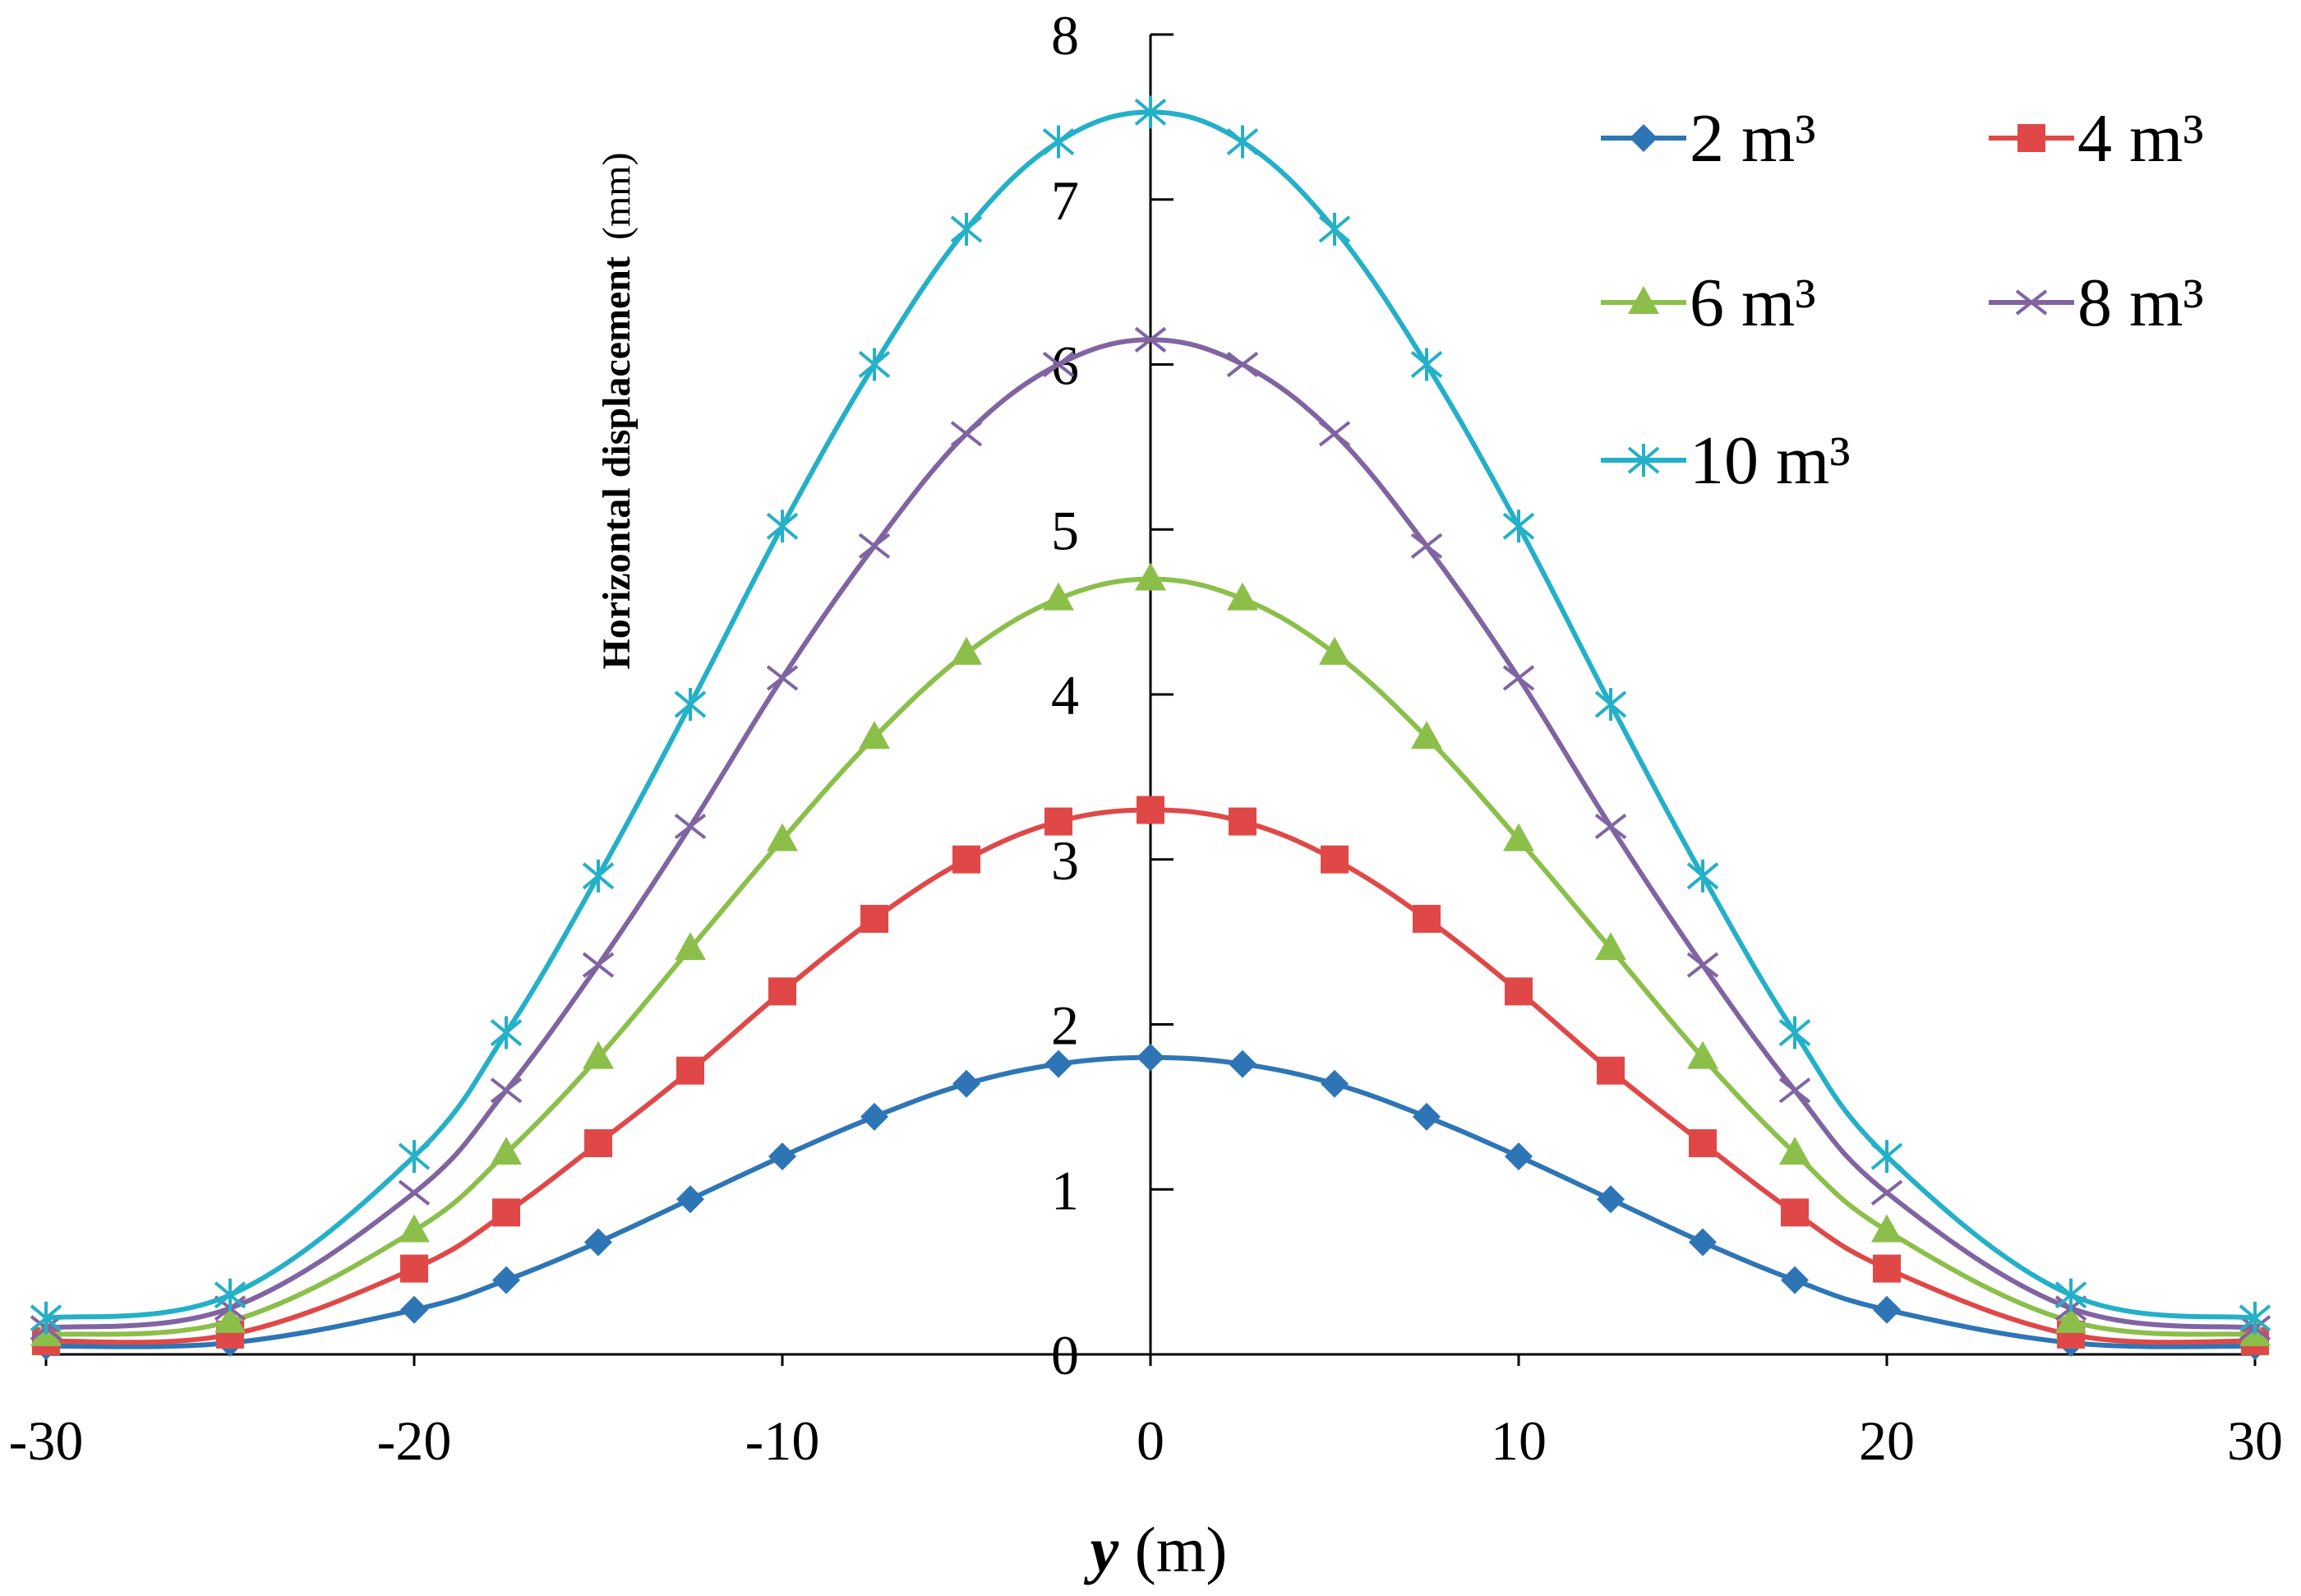 This screenshot has width=2301, height=1596. What do you see at coordinates (1065, 1190) in the screenshot?
I see `y-tick-label: 1` at bounding box center [1065, 1190].